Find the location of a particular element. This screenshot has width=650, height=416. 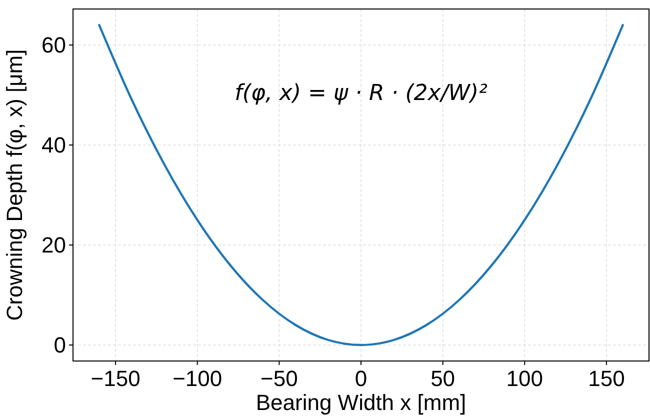

y-tick-label: 0 is located at coordinates (60, 345).